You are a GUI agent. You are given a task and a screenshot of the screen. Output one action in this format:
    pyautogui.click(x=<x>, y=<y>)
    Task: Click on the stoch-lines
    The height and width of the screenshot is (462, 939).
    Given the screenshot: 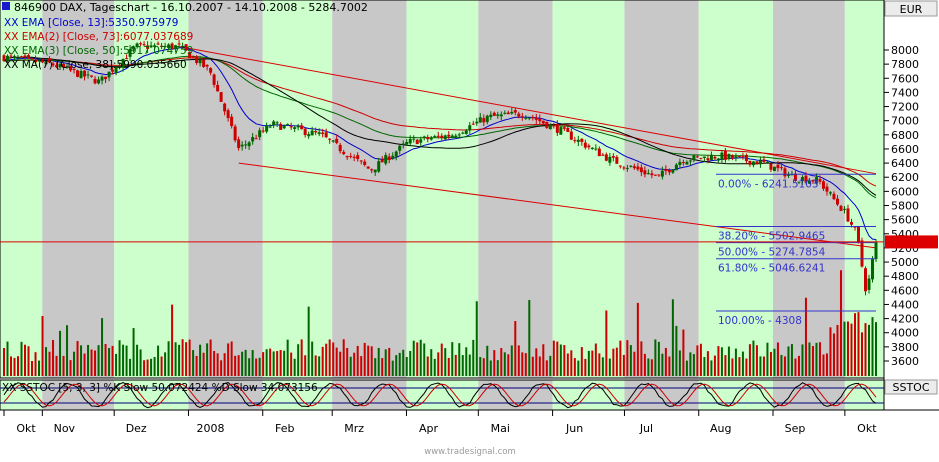 What is the action you would take?
    pyautogui.click(x=442, y=395)
    